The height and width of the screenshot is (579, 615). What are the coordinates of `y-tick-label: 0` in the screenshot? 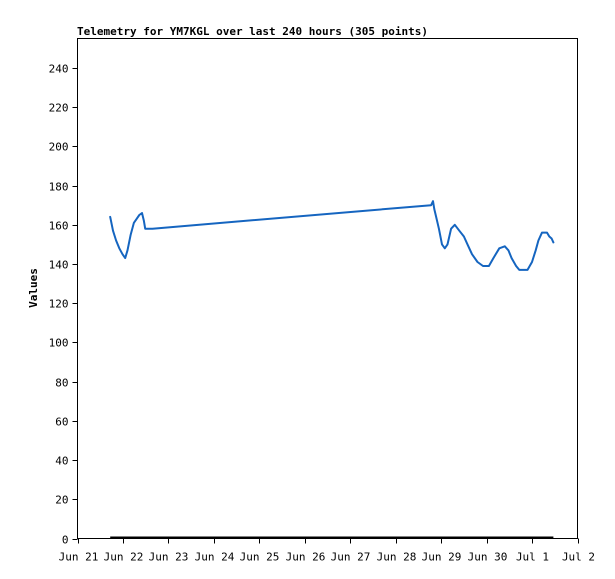 It's located at (65, 540).